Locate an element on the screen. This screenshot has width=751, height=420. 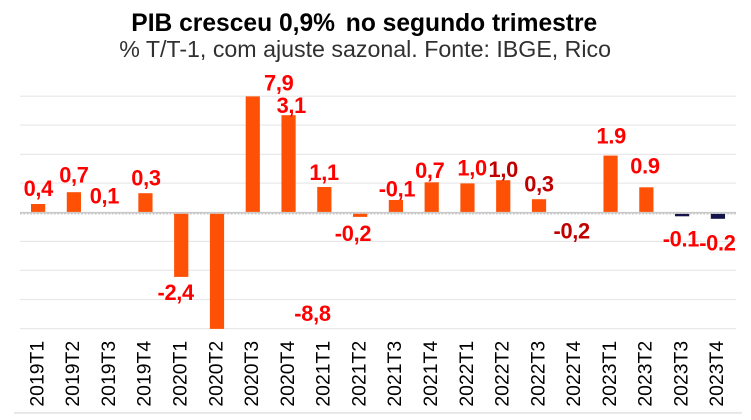
svg-text: 2019T3 is located at coordinates (109, 374).